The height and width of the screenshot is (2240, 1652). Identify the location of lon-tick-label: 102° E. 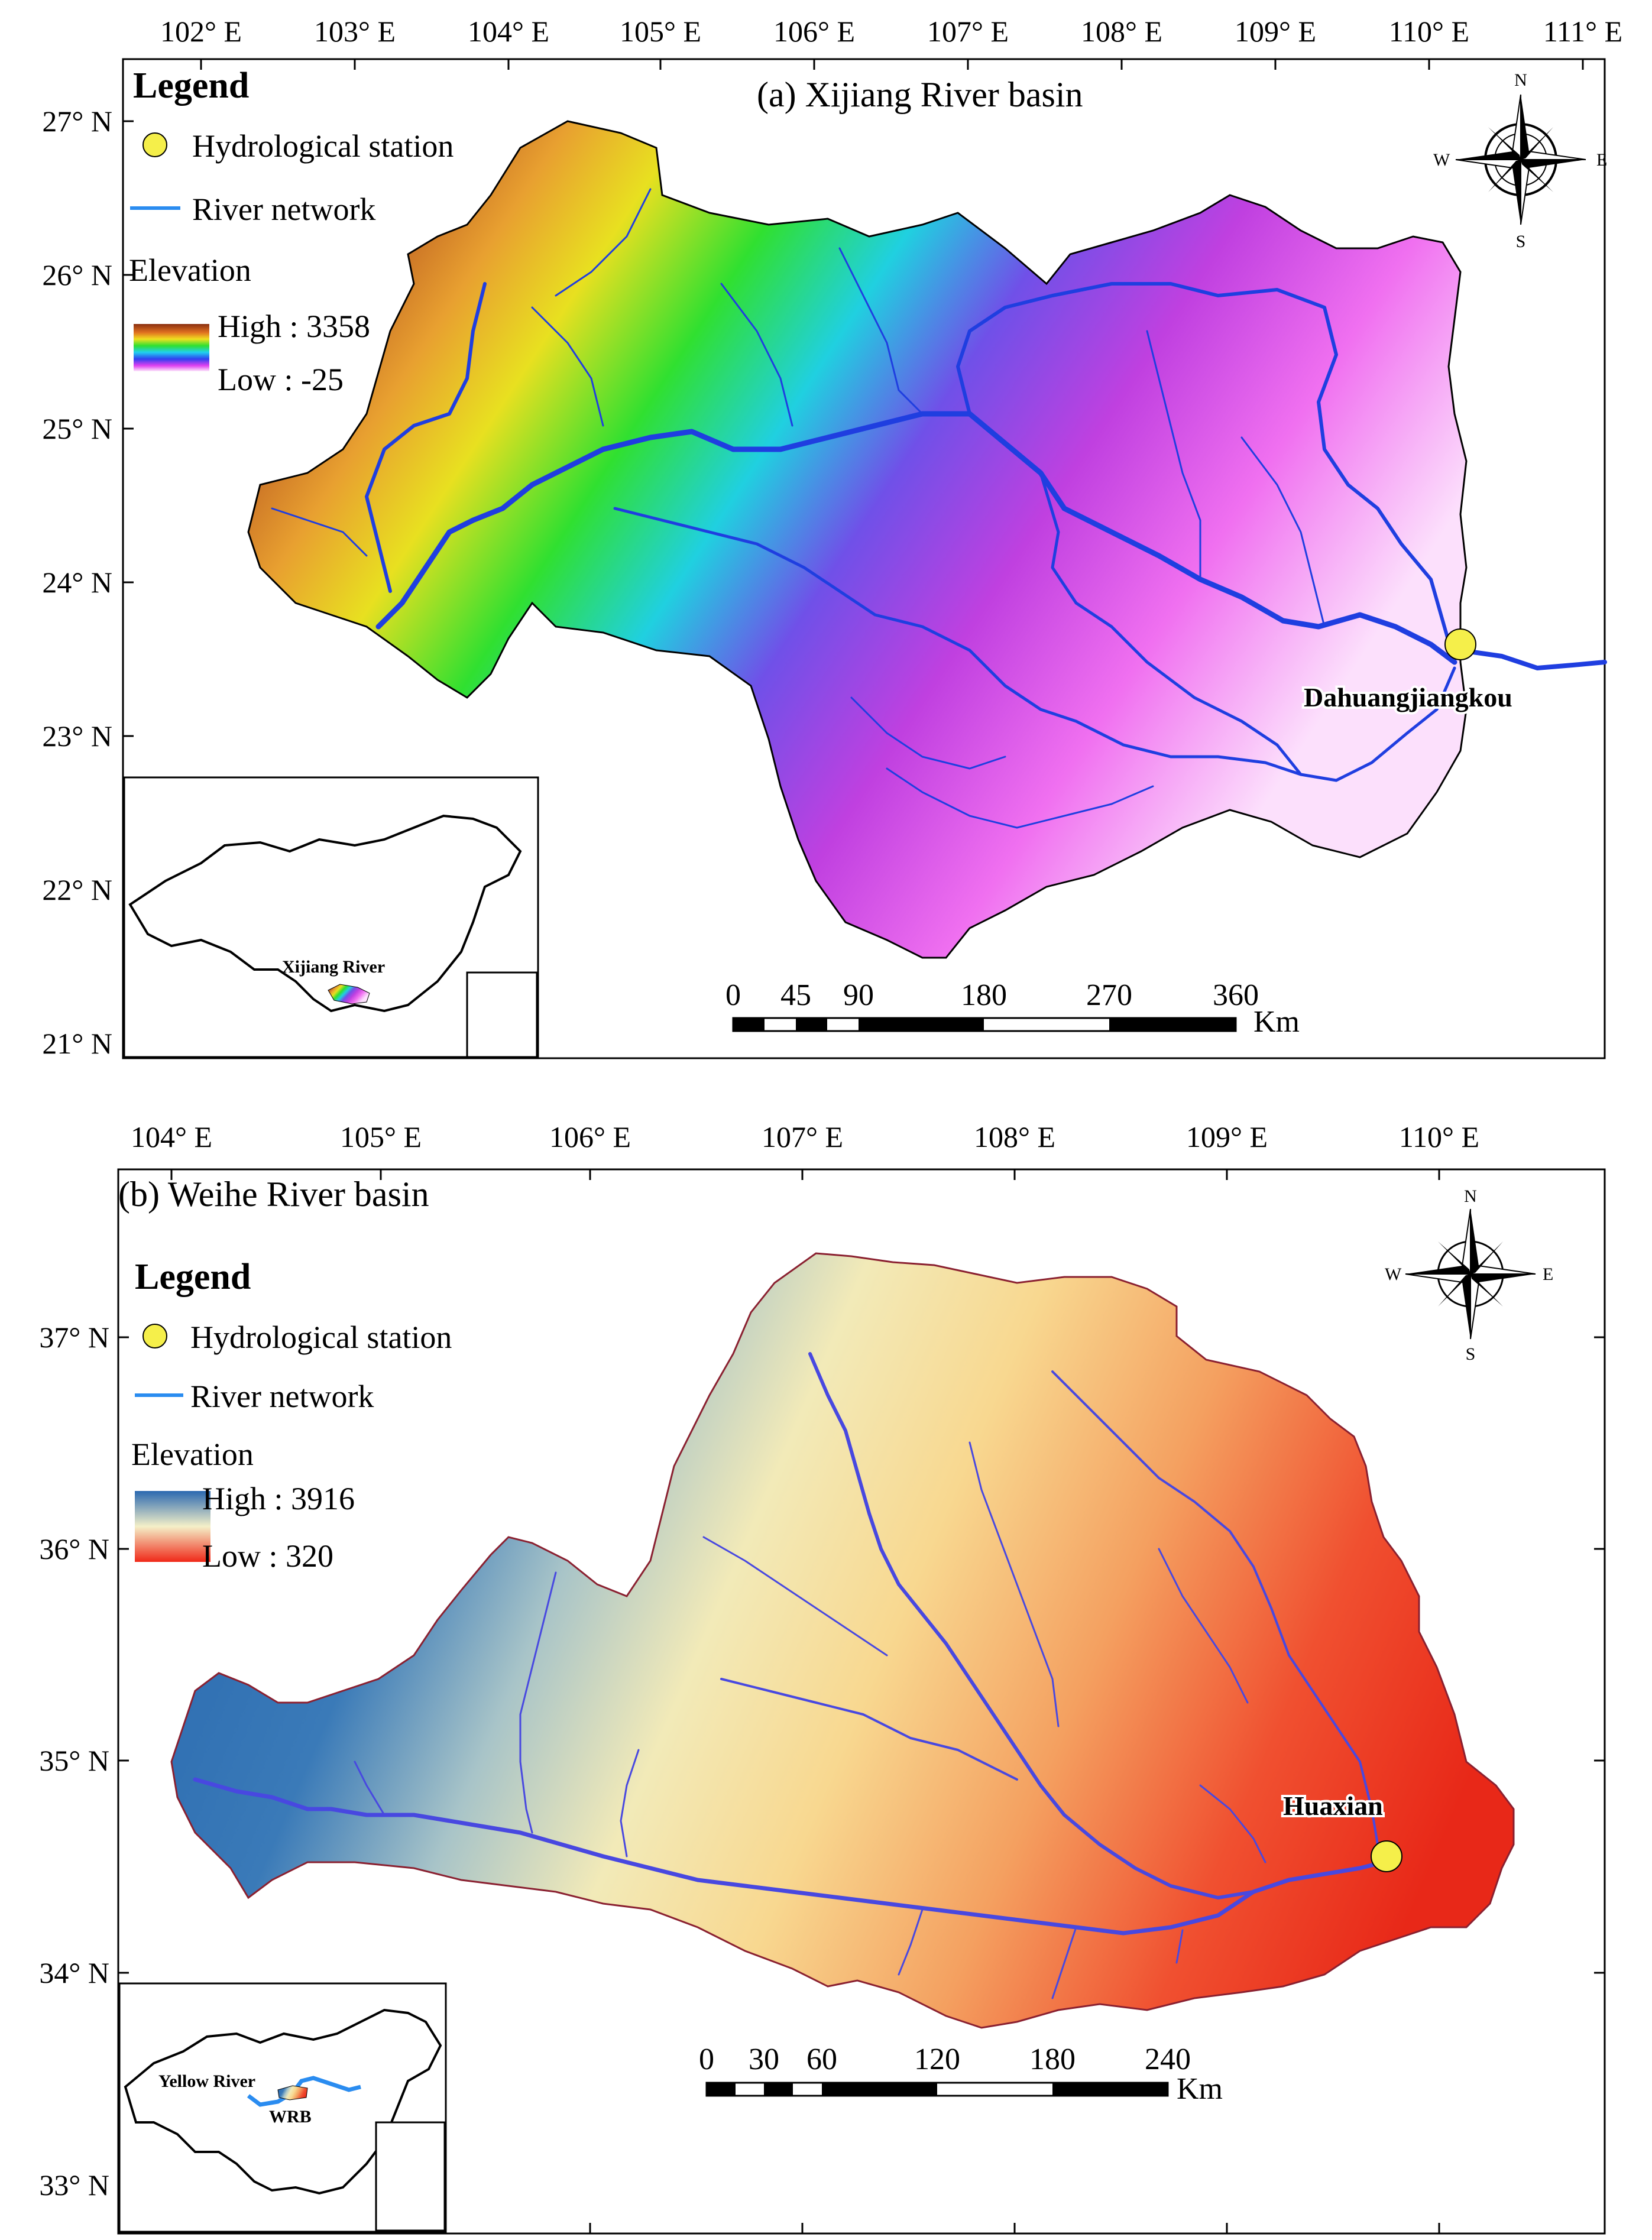
(201, 31).